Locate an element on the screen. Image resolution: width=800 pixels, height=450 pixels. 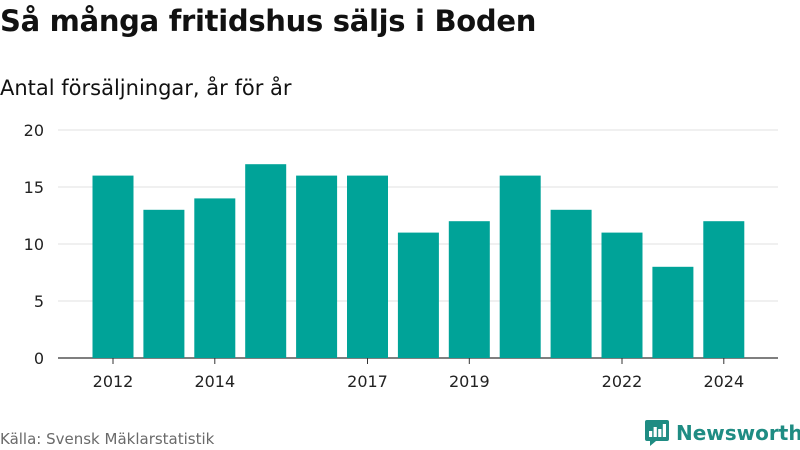
y-tick-label: 20 is located at coordinates (34, 130).